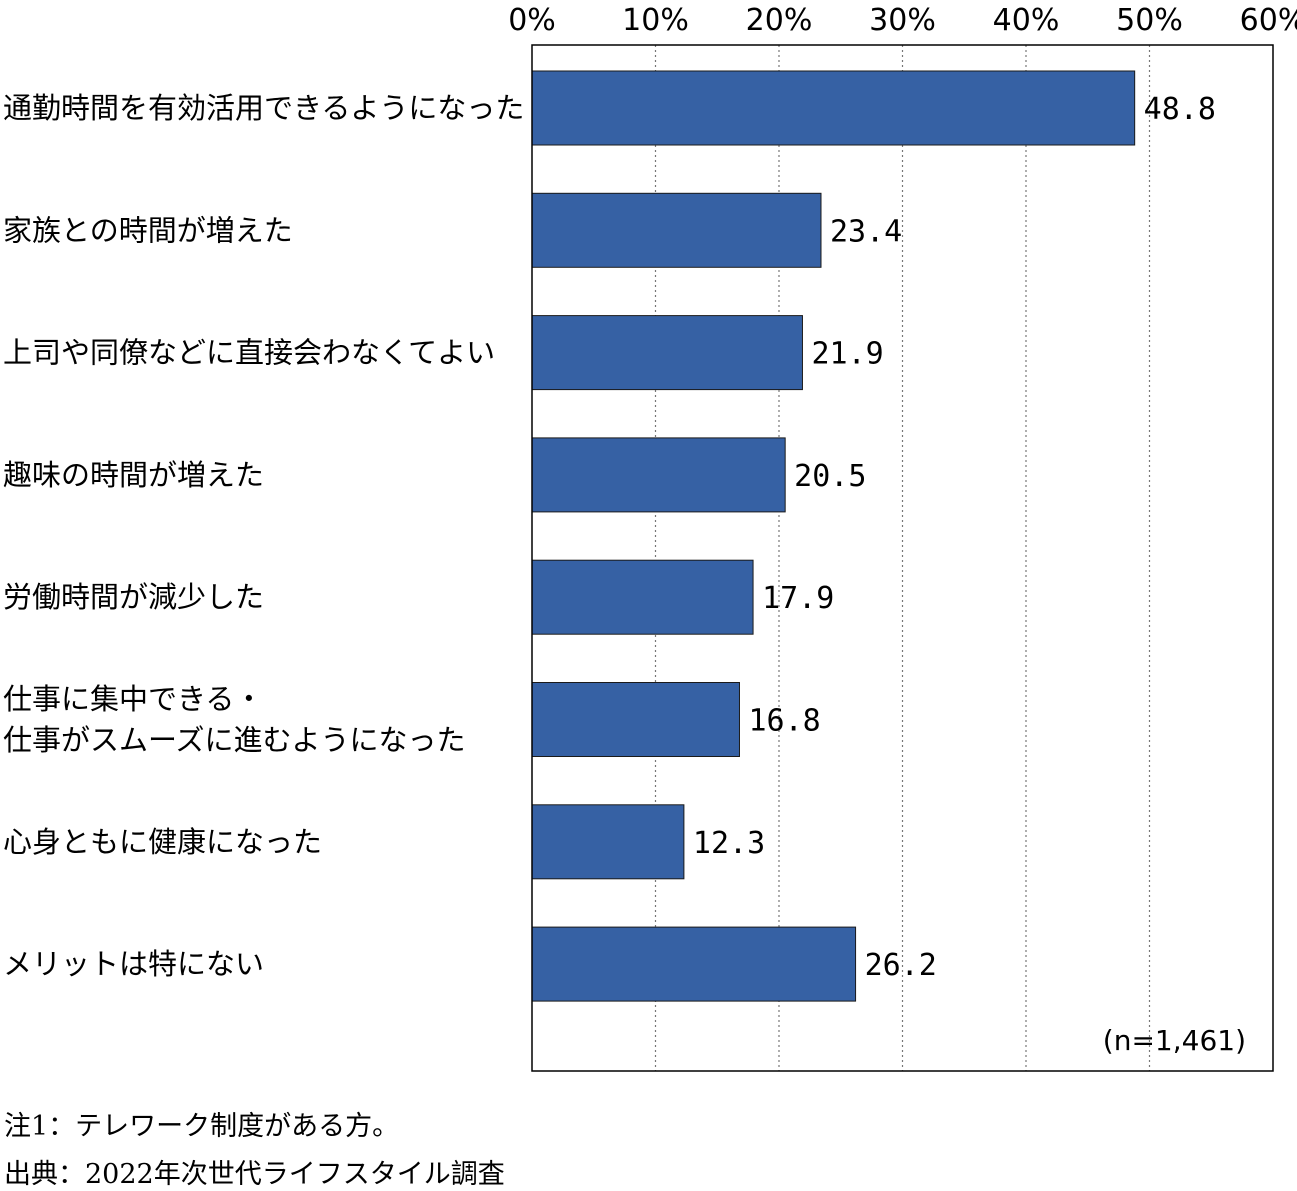 The height and width of the screenshot is (1191, 1297). Describe the element at coordinates (1174, 1040) in the screenshot. I see `sample-size-label: (n=1,461)` at that location.